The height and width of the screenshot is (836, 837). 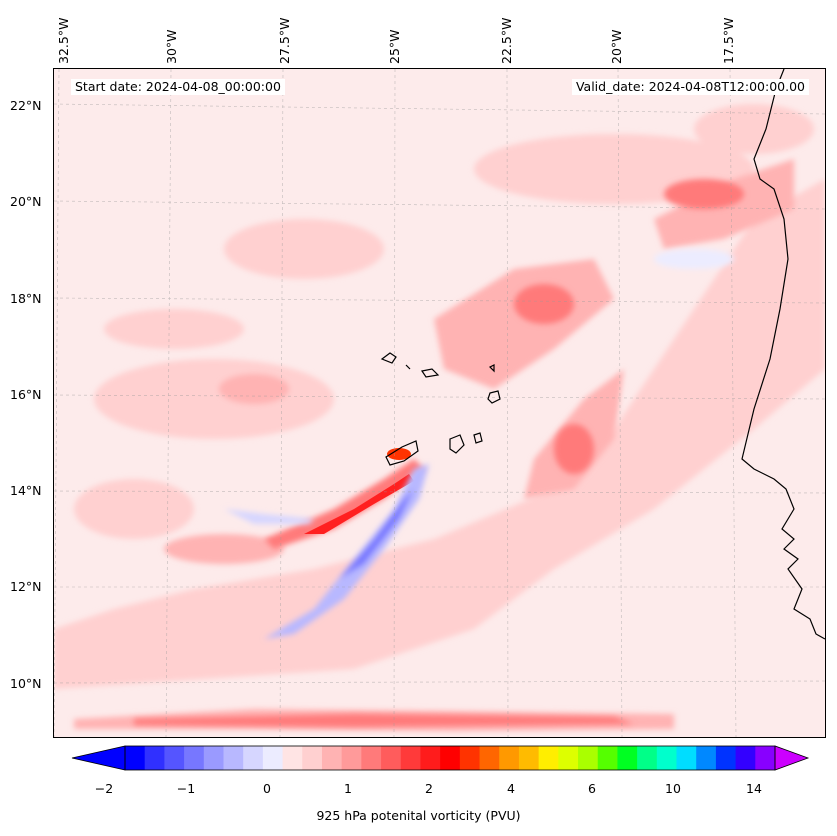 What do you see at coordinates (26, 201) in the screenshot?
I see `lat-label: 20°N` at bounding box center [26, 201].